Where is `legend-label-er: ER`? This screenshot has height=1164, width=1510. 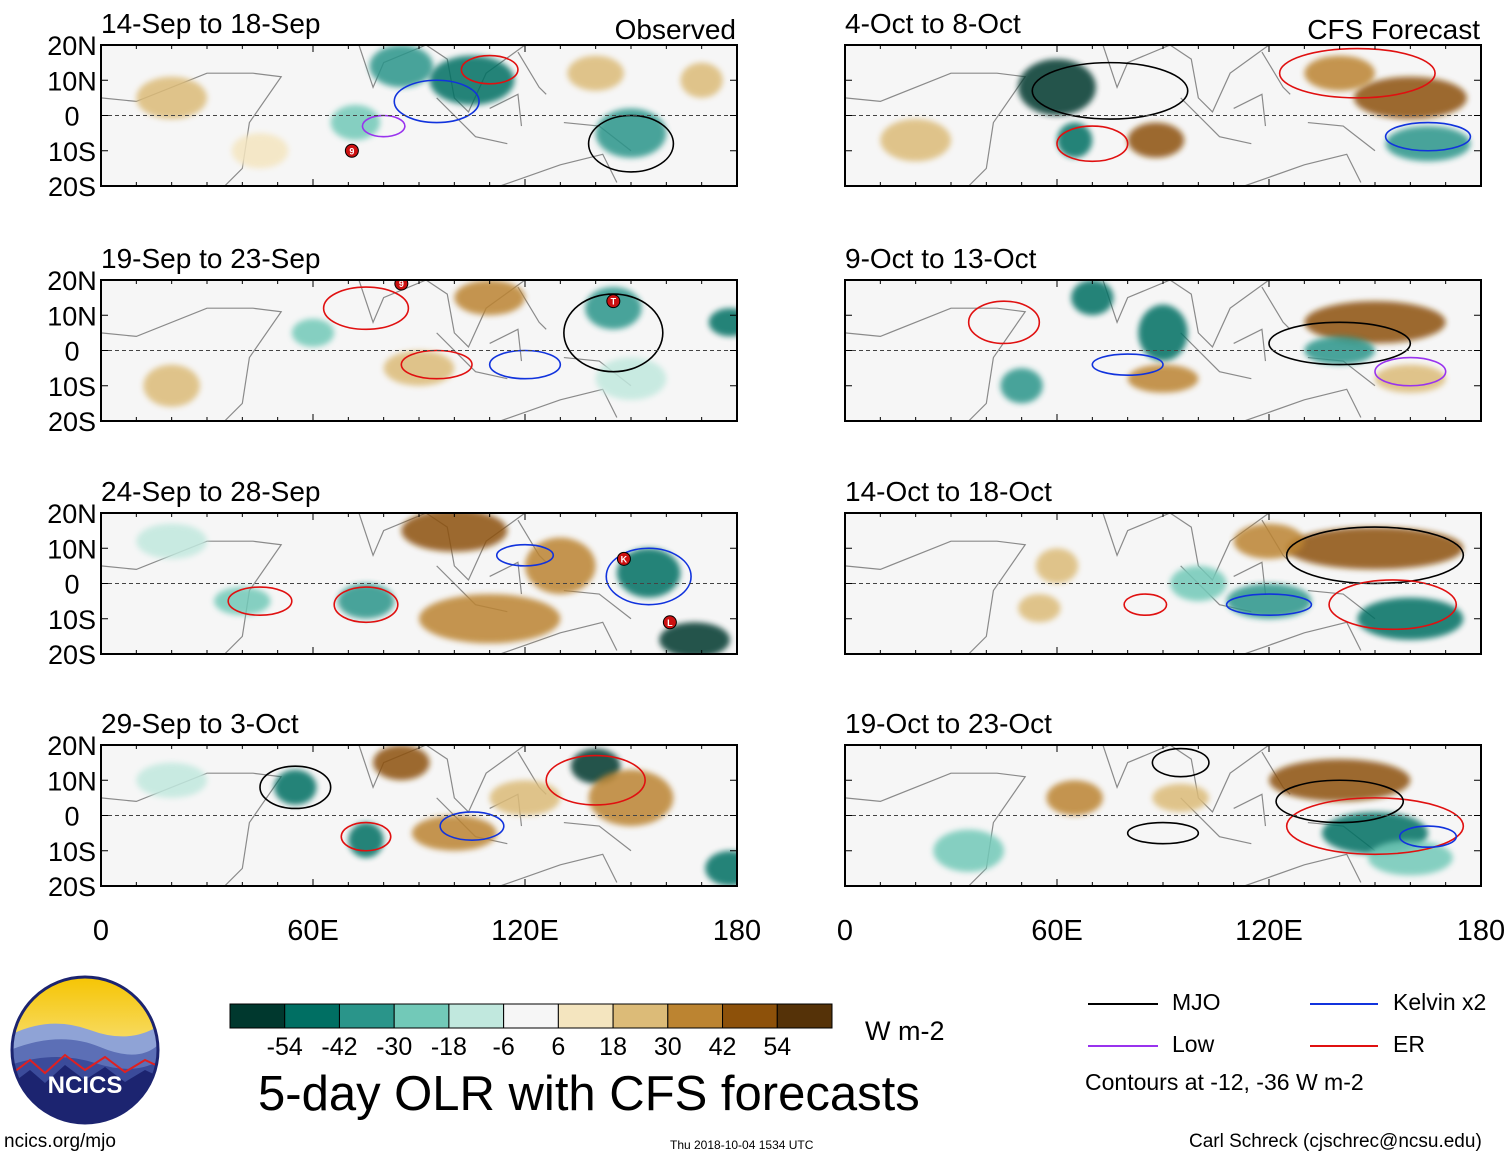
legend-label-er: ER is located at coordinates (1409, 1044).